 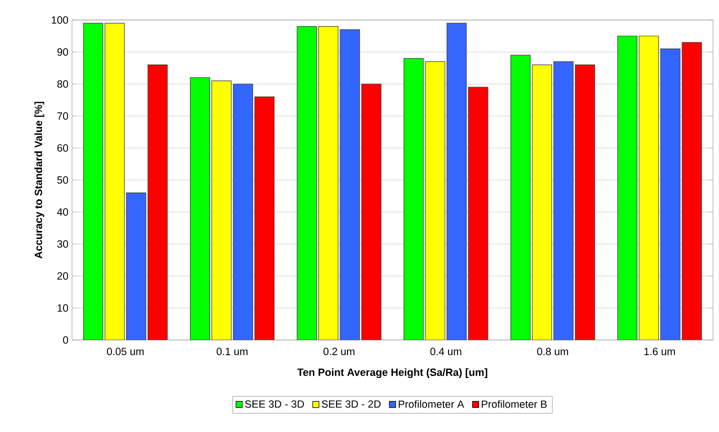 I want to click on x-tick-label: 0.8 um, so click(x=552, y=352).